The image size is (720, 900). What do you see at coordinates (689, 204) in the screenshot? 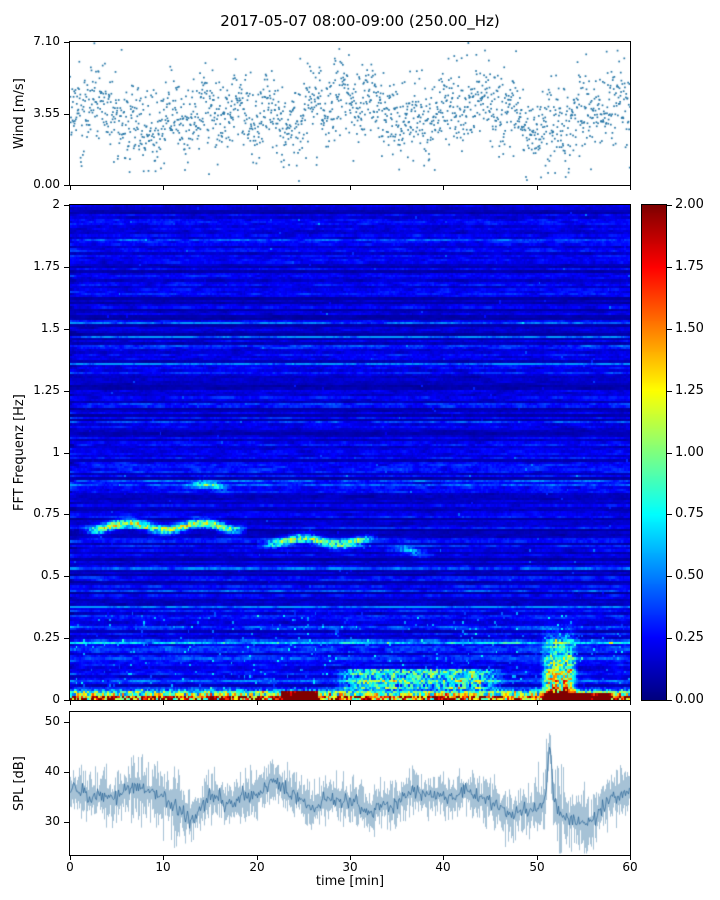
I see `colorbar-tick-label: 2.00` at bounding box center [689, 204].